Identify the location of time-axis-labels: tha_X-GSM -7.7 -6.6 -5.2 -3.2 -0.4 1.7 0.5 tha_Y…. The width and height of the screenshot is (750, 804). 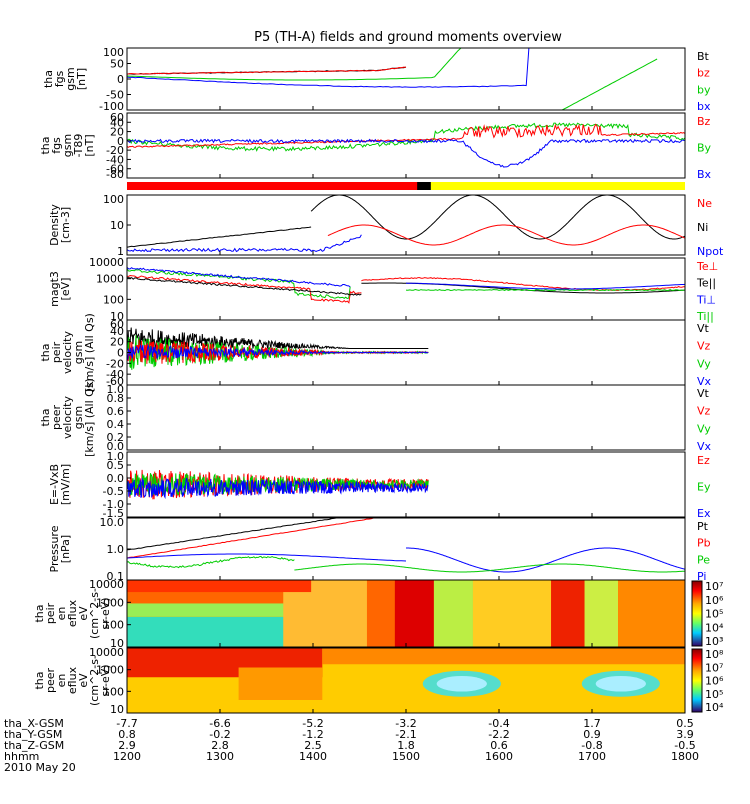
(351, 745).